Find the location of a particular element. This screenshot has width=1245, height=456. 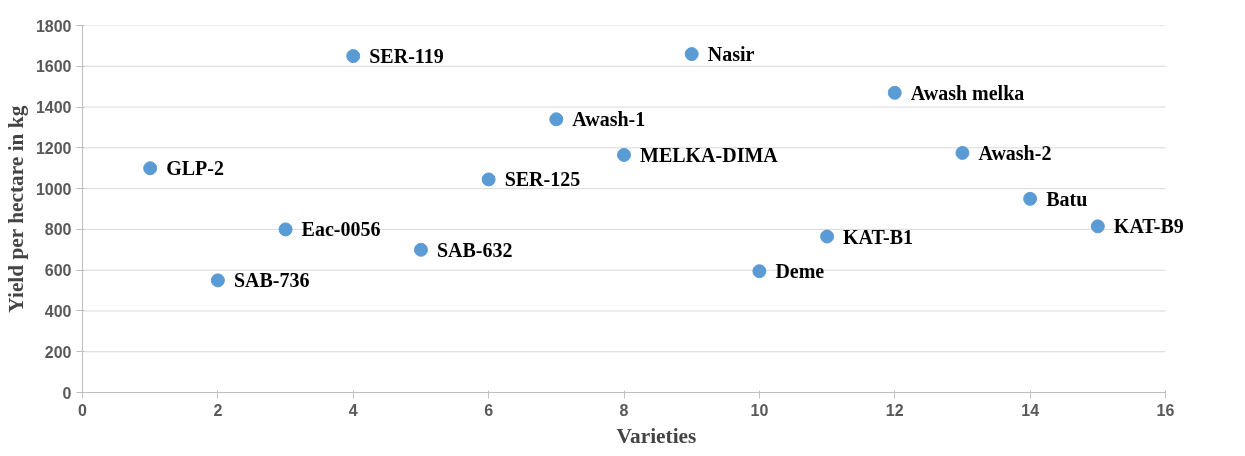

x-tick-label: 8 is located at coordinates (624, 410).